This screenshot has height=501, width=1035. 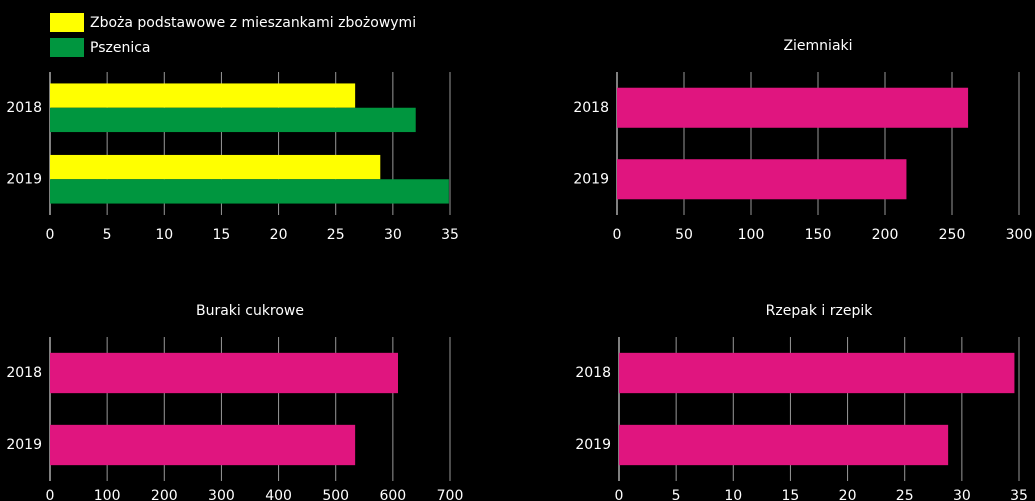 I want to click on x-tick-label: 50, so click(x=684, y=235).